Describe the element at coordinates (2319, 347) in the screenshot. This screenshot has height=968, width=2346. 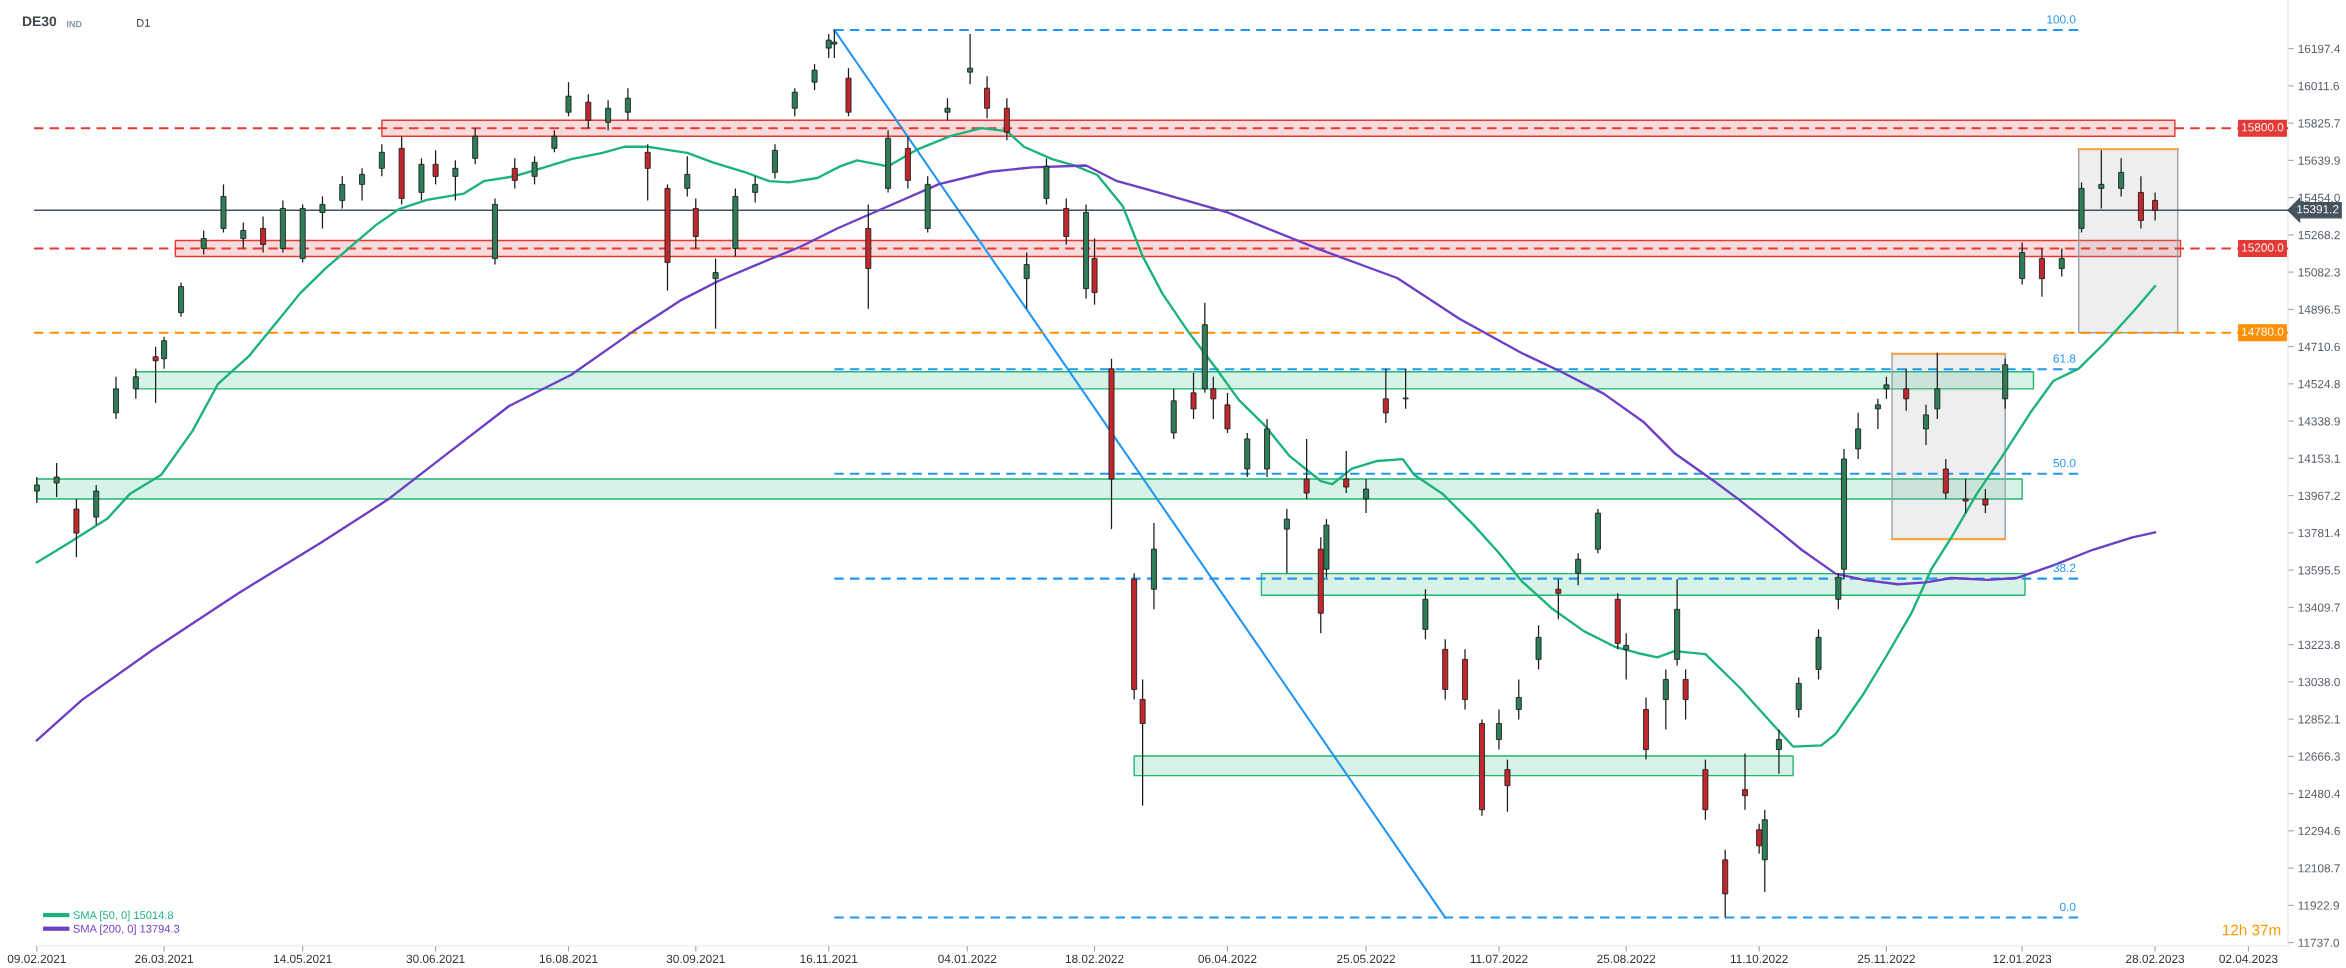
I see `y-tick-label: 14710.6` at that location.